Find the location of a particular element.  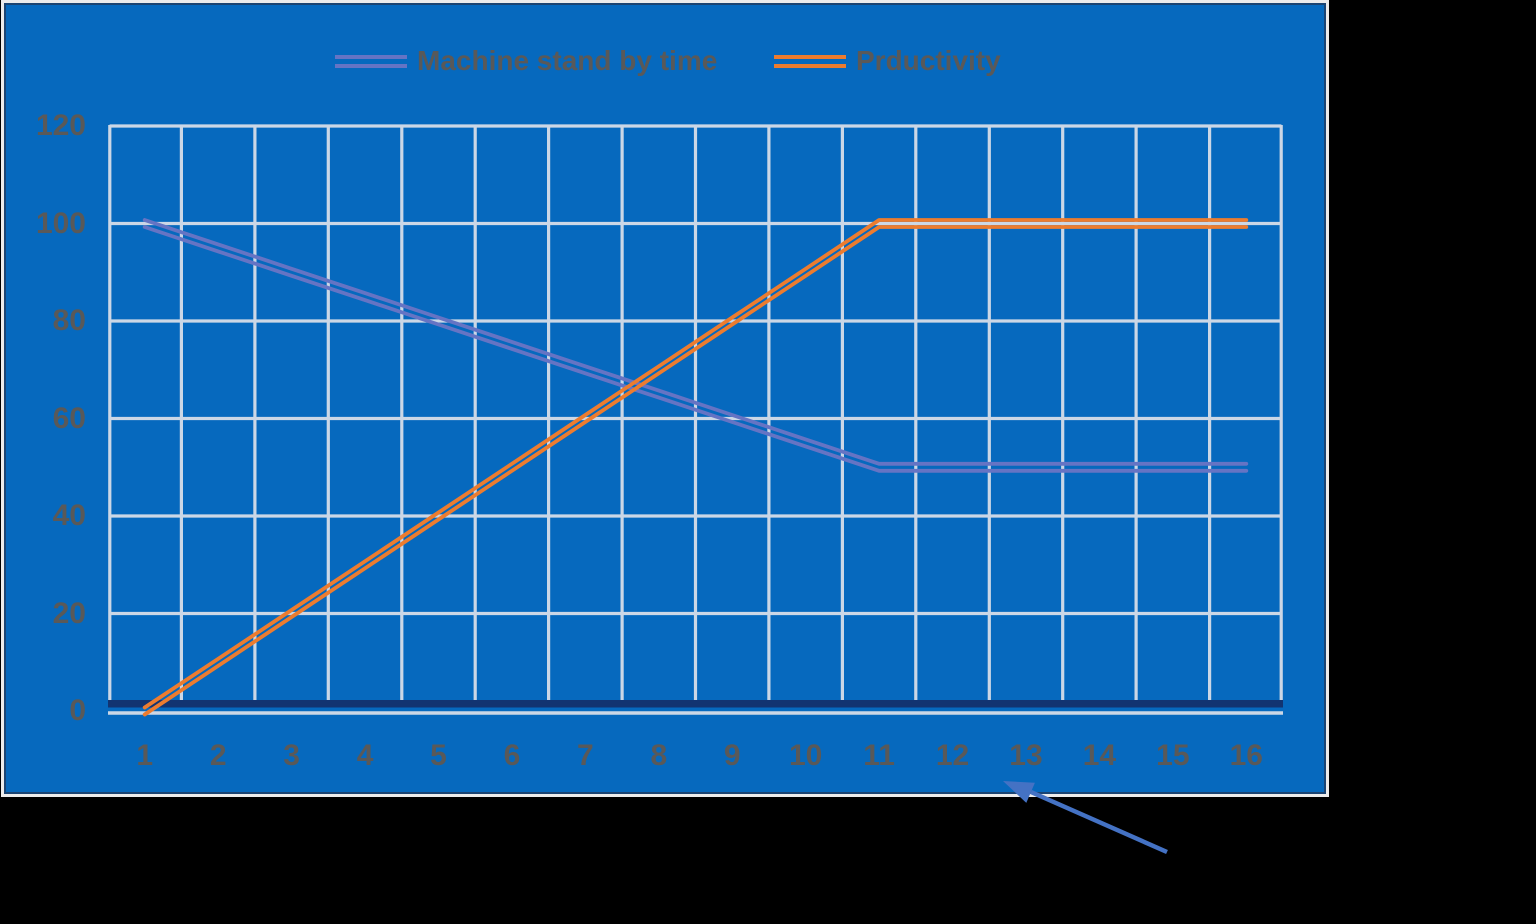

x-tick-label: 5 is located at coordinates (438, 755).